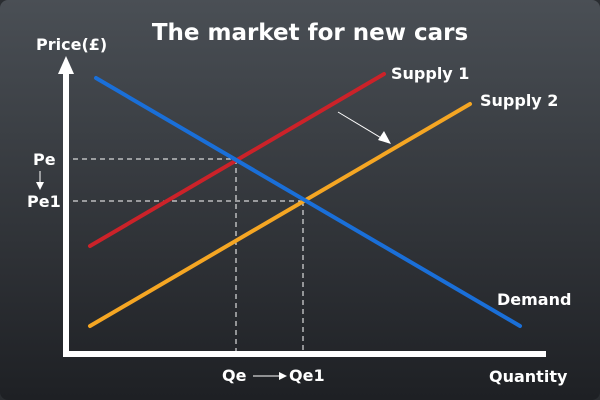 The height and width of the screenshot is (400, 600). I want to click on price-down-arrow-icon, so click(40, 180).